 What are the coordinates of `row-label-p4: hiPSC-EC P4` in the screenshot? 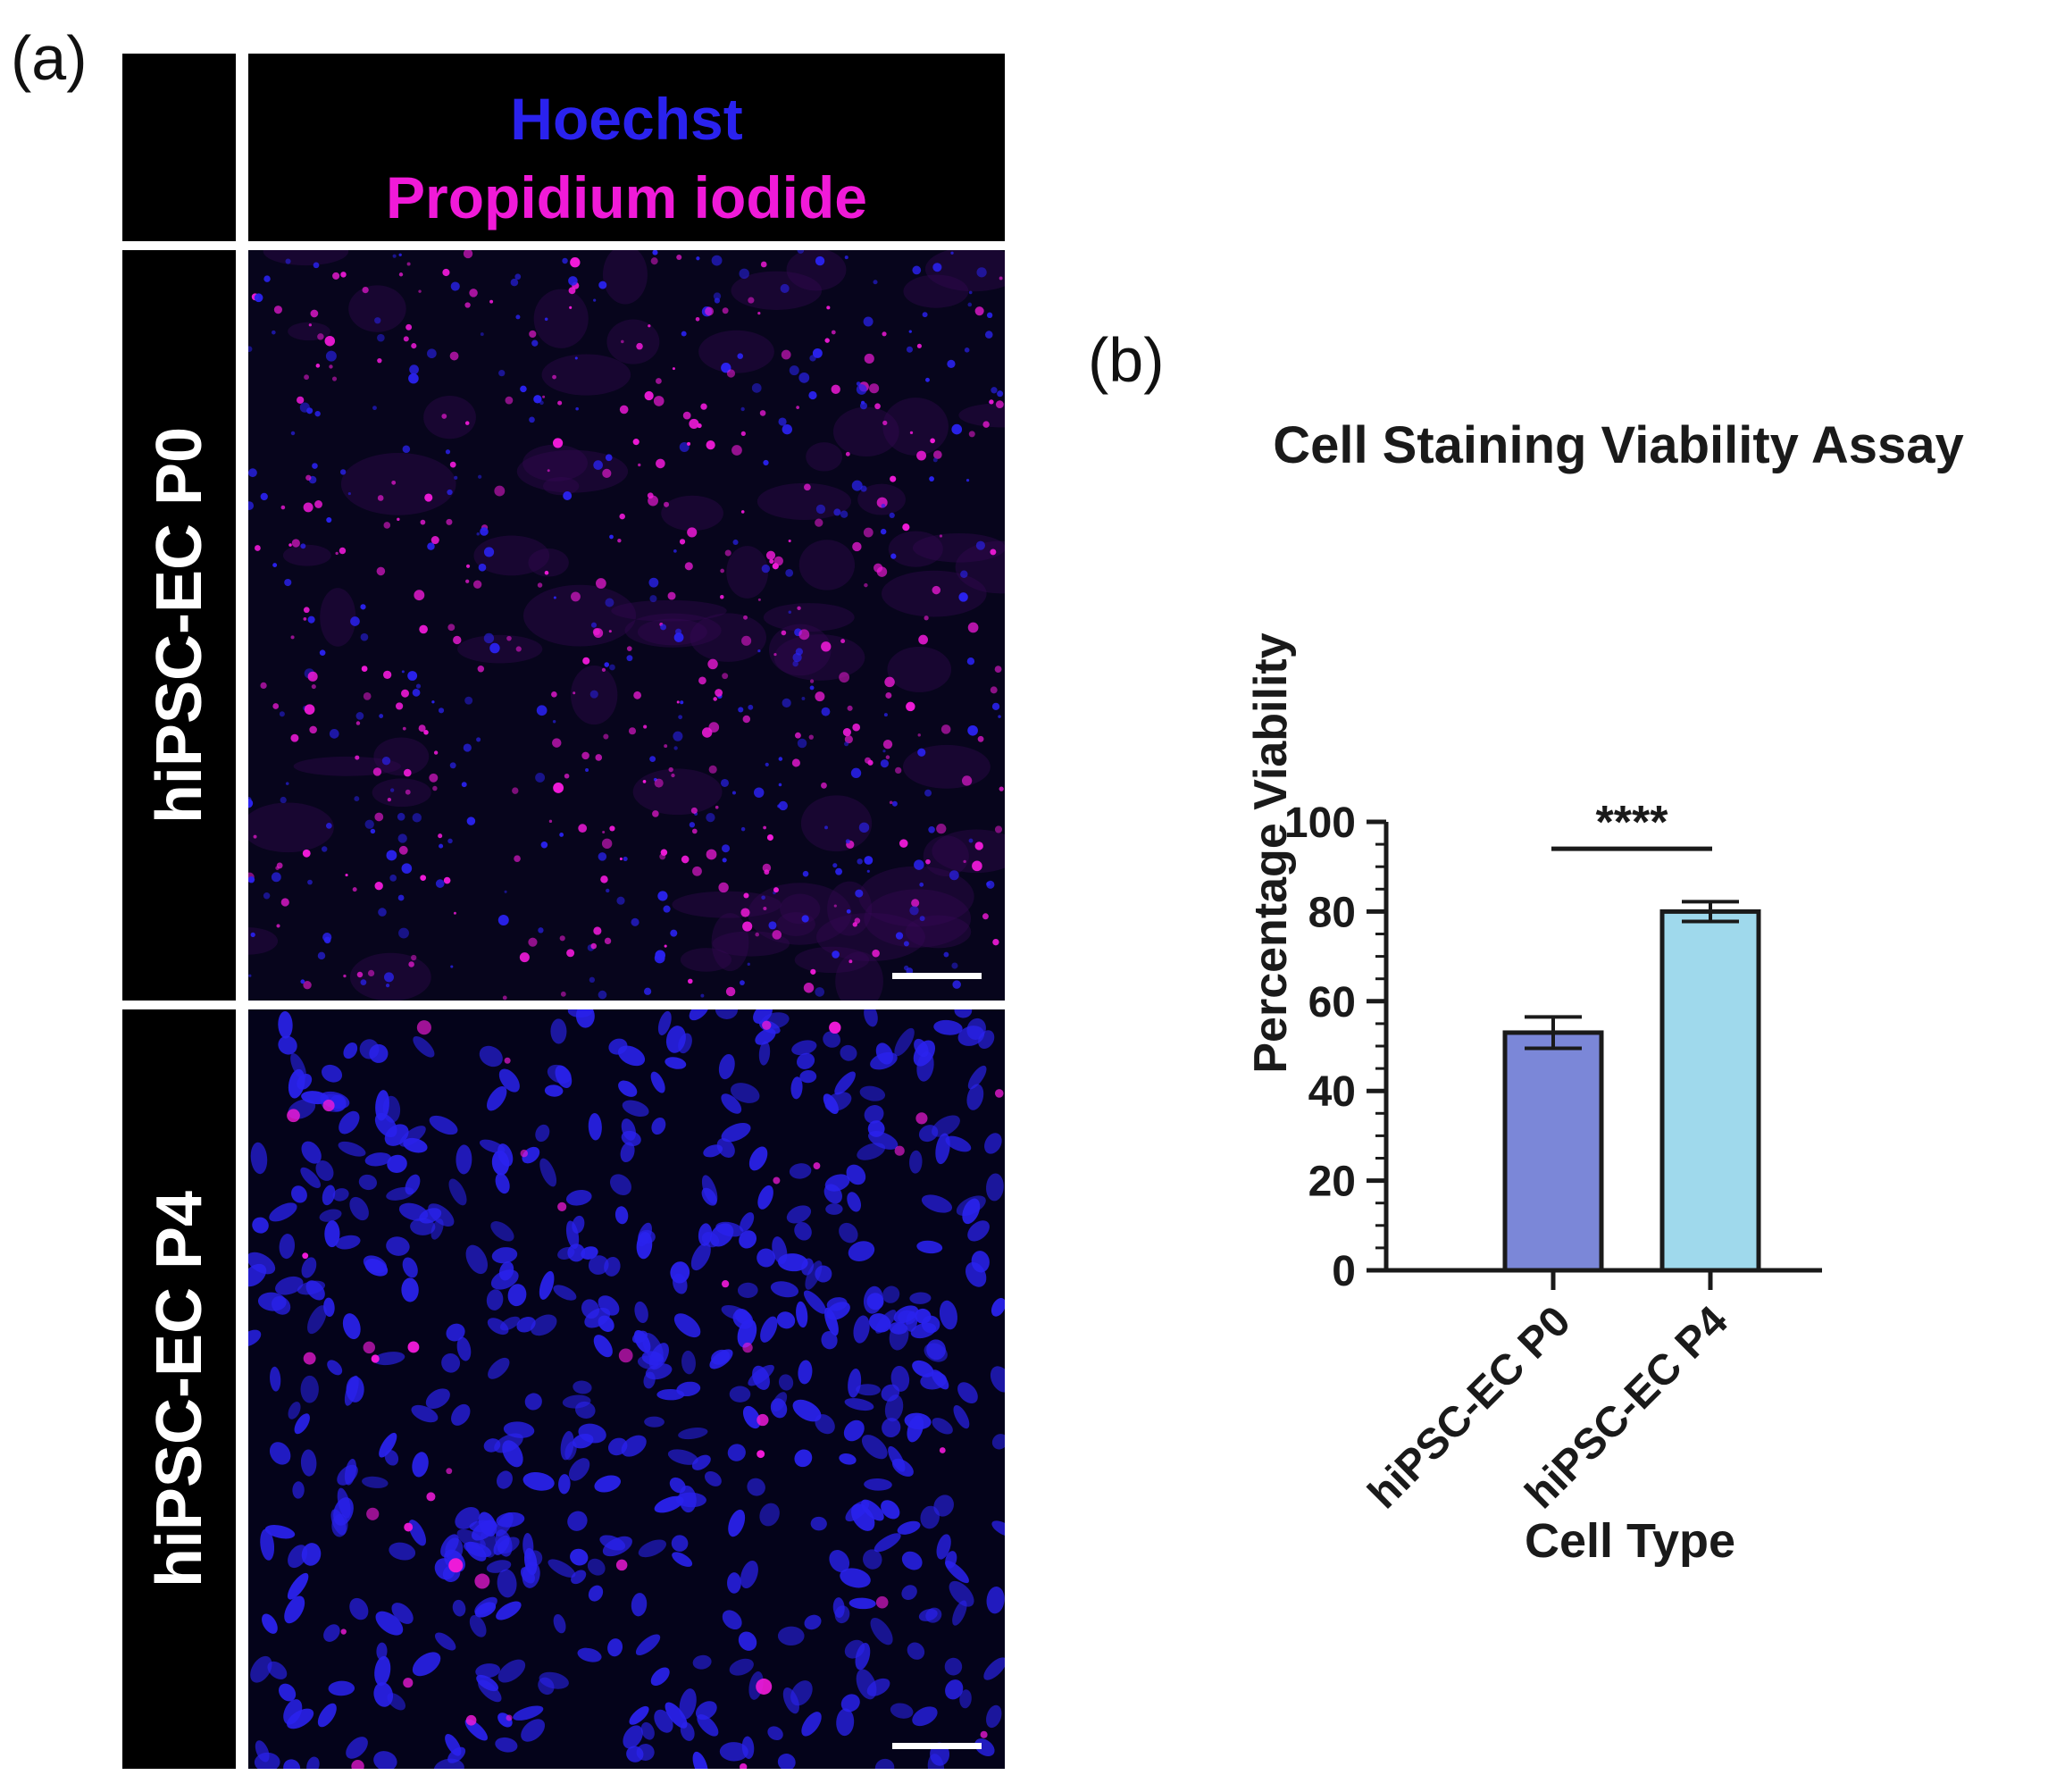 It's located at (179, 1389).